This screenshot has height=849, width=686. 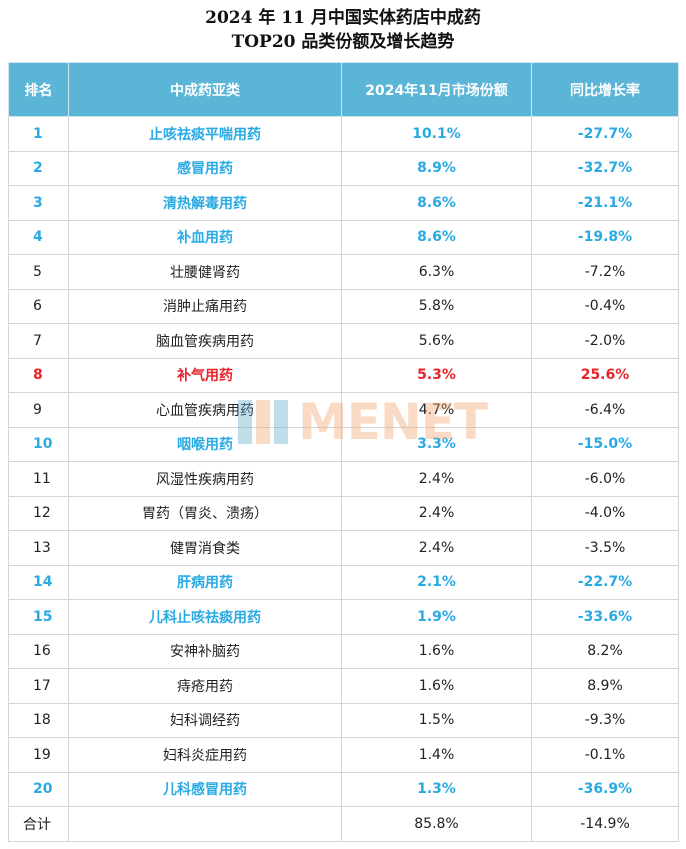 I want to click on cell-category: 妇科炎症用药, so click(x=205, y=755).